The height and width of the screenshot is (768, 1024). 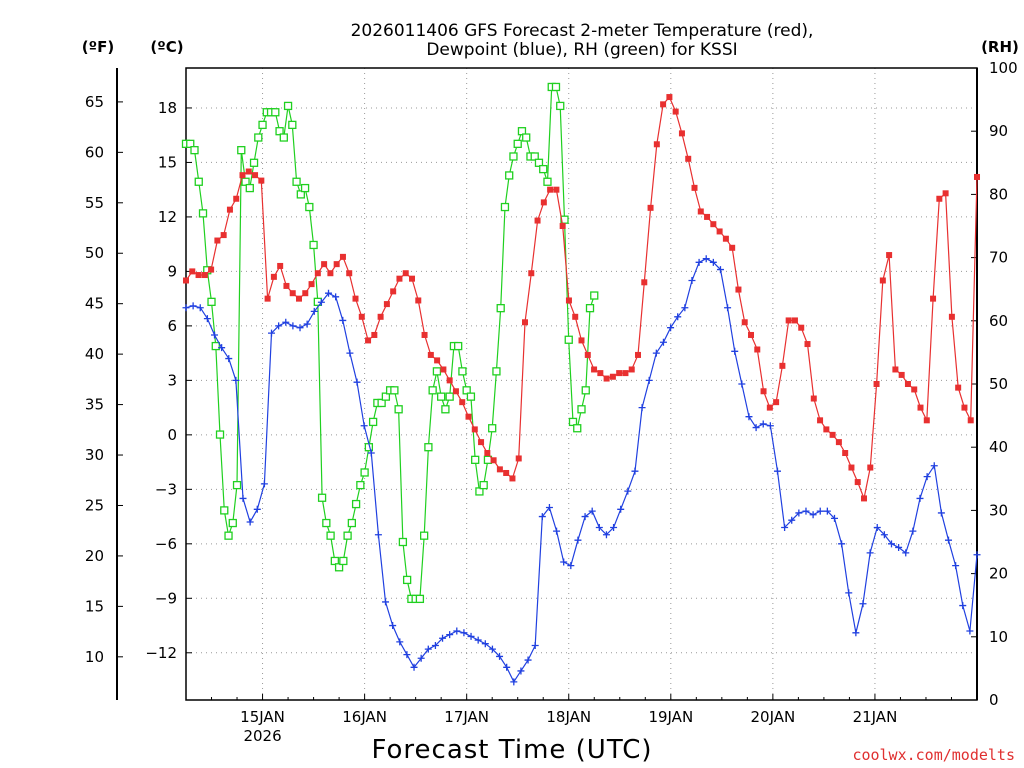 What do you see at coordinates (875, 717) in the screenshot?
I see `time-tick-label: 21JAN` at bounding box center [875, 717].